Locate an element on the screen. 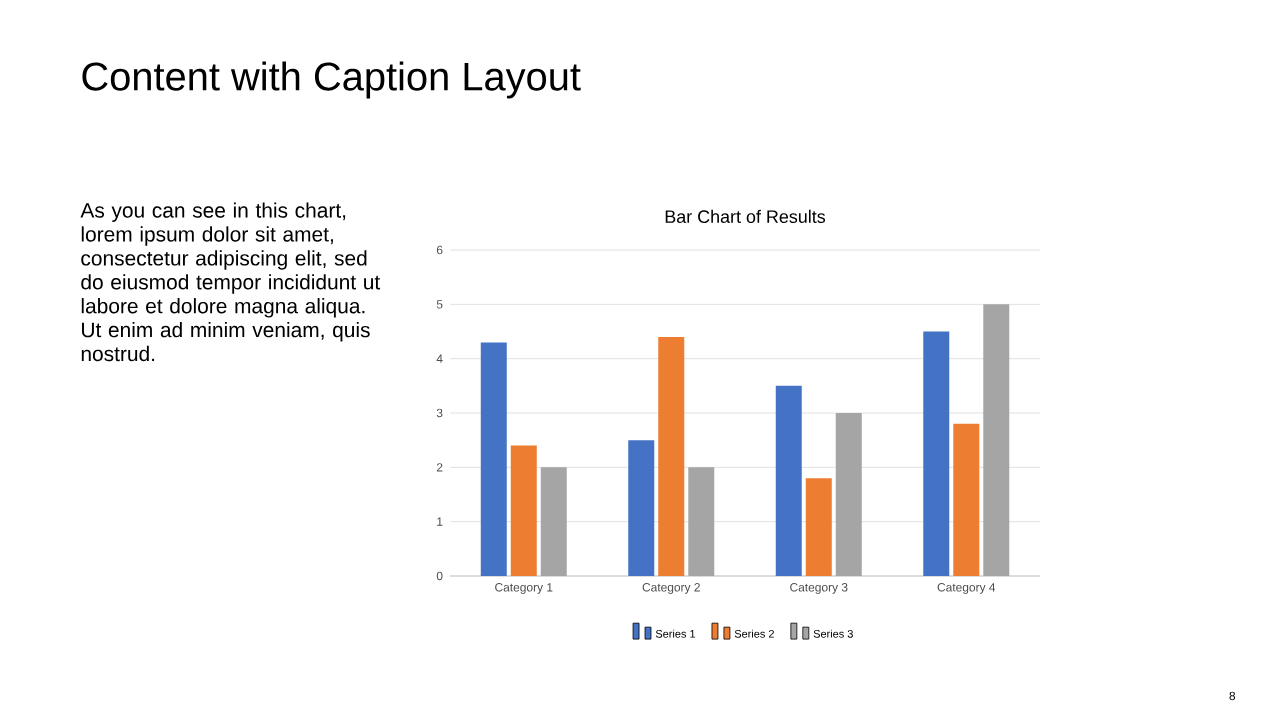 The height and width of the screenshot is (720, 1280). chart-title: Bar Chart of Results is located at coordinates (745, 216).